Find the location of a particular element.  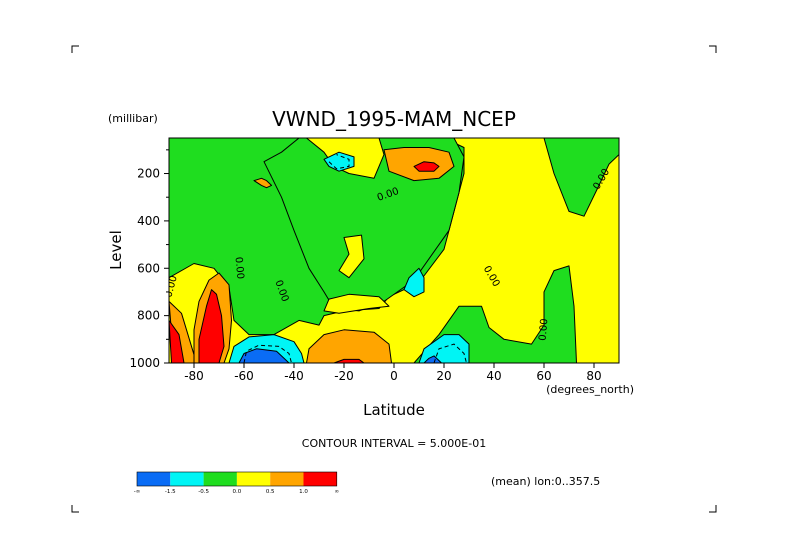

x-tick-label: 80 is located at coordinates (593, 376).